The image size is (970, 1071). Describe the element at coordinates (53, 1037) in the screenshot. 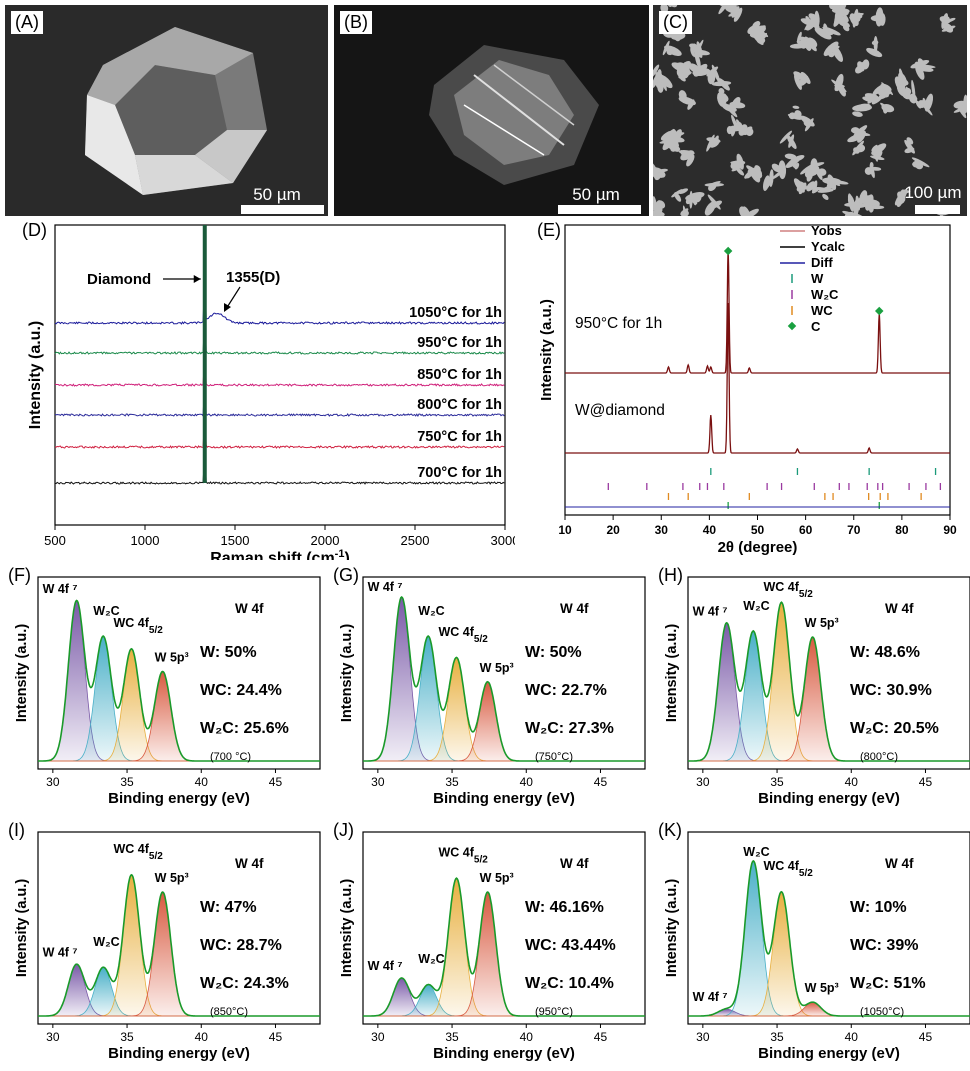

I see `xps-xtick-label: 30` at that location.